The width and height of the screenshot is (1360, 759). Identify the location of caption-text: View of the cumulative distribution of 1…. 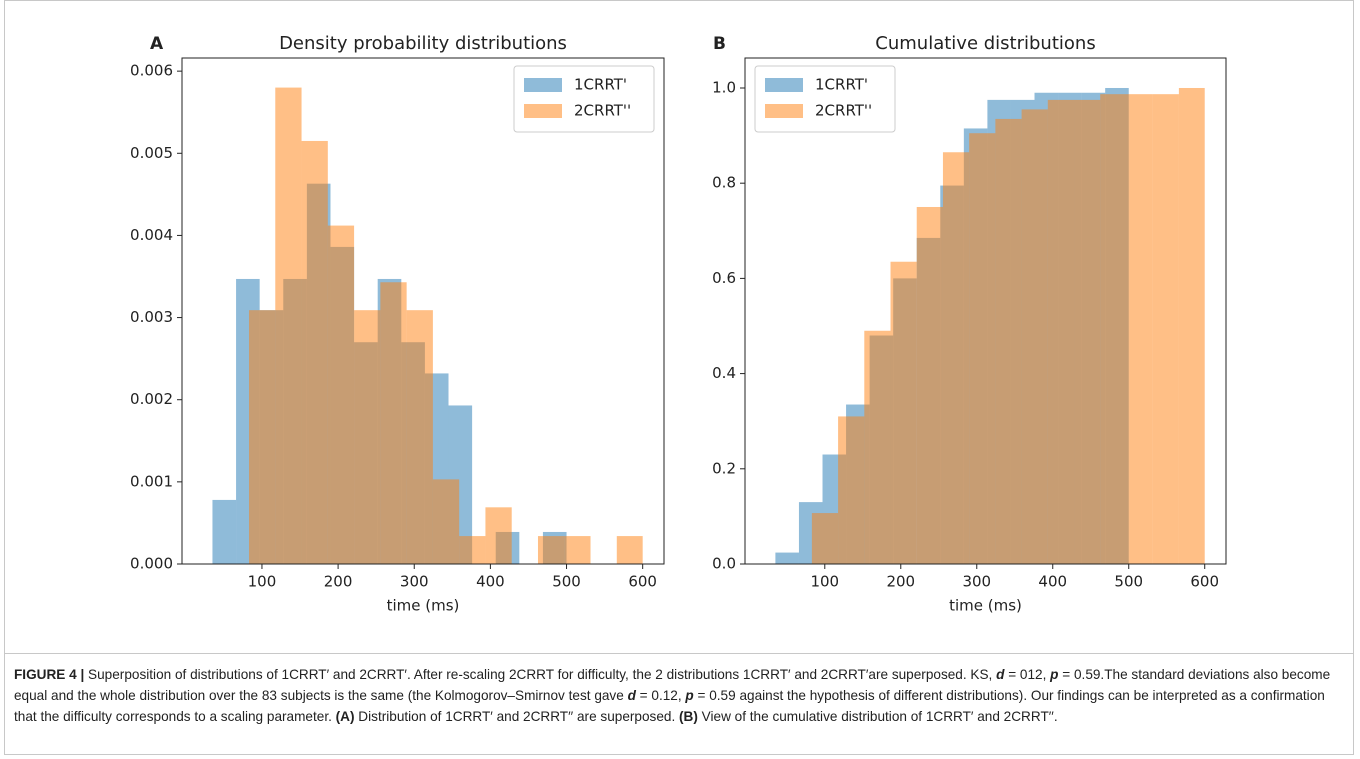
(877, 716).